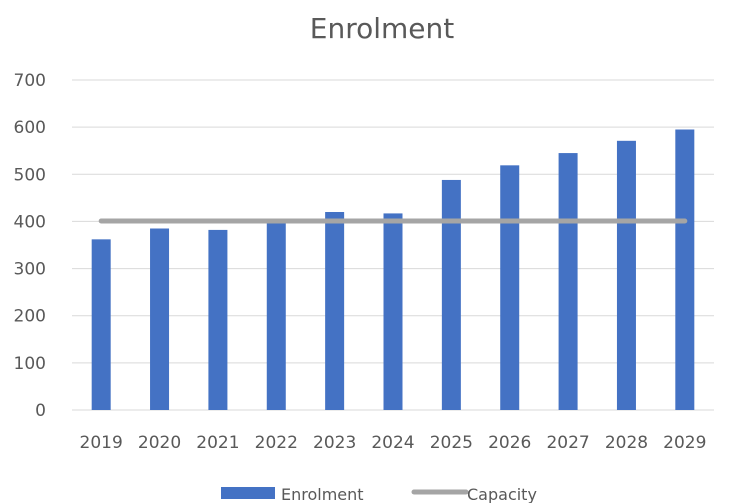 The width and height of the screenshot is (734, 503). Describe the element at coordinates (451, 443) in the screenshot. I see `x-tick-label-2025: 2025` at that location.